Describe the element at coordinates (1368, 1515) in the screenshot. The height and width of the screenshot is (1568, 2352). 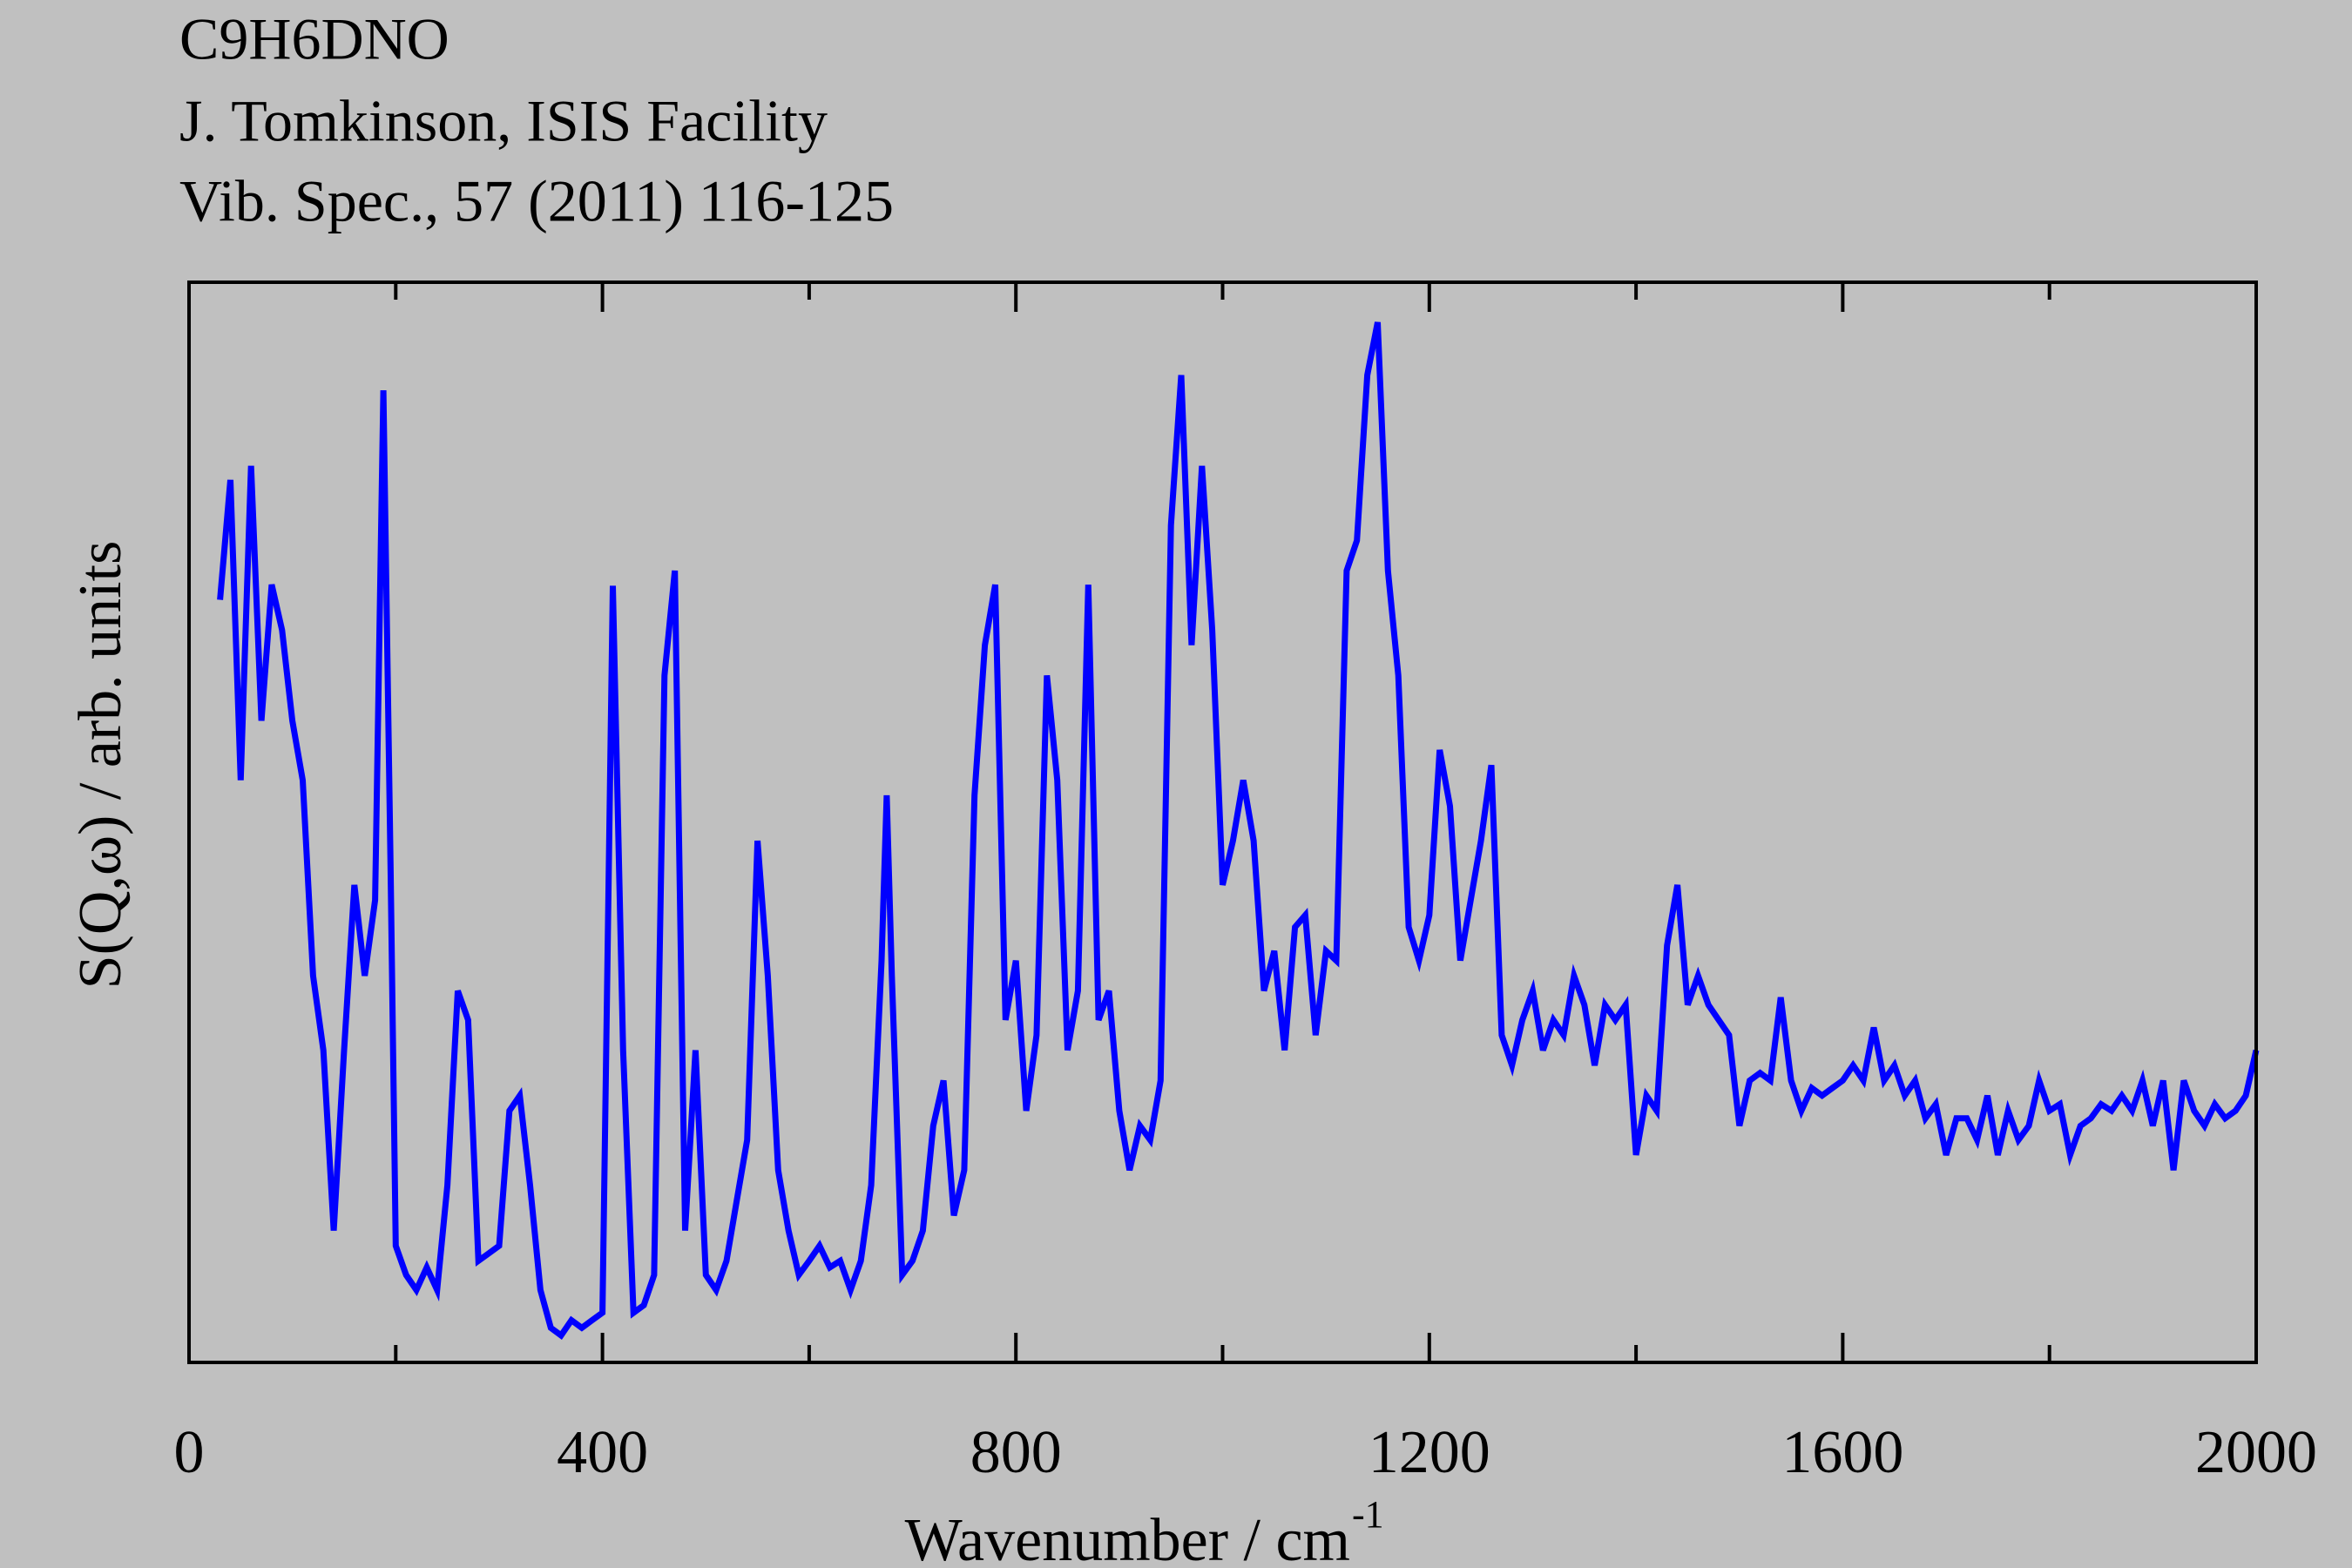
I see `x-axis-title-superscript: -1` at that location.